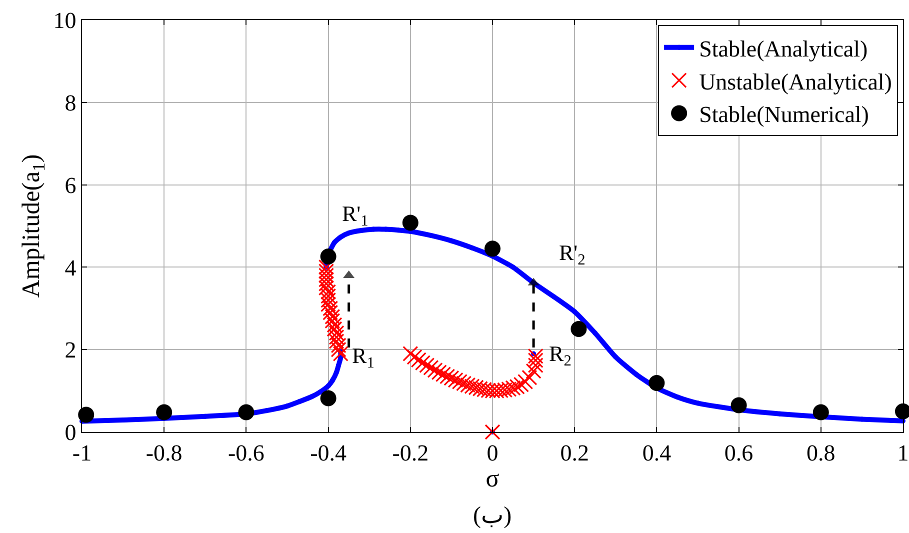 This screenshot has height=533, width=909. Describe the element at coordinates (572, 254) in the screenshot. I see `annotation: R'$_{2}$` at that location.